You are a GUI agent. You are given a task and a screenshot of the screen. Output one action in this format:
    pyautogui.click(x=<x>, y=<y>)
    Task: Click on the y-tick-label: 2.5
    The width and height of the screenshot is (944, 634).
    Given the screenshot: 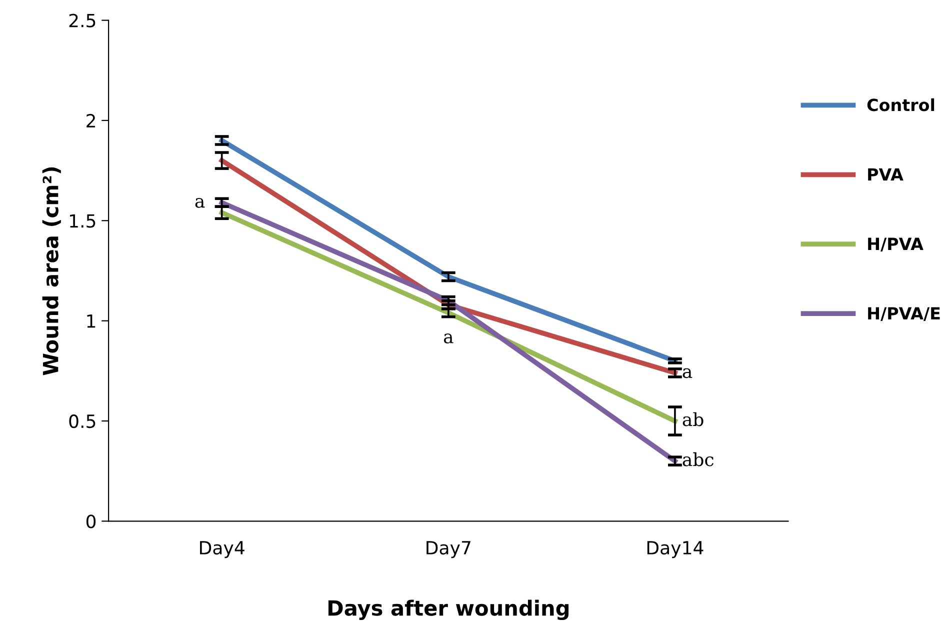 What is the action you would take?
    pyautogui.click(x=82, y=21)
    